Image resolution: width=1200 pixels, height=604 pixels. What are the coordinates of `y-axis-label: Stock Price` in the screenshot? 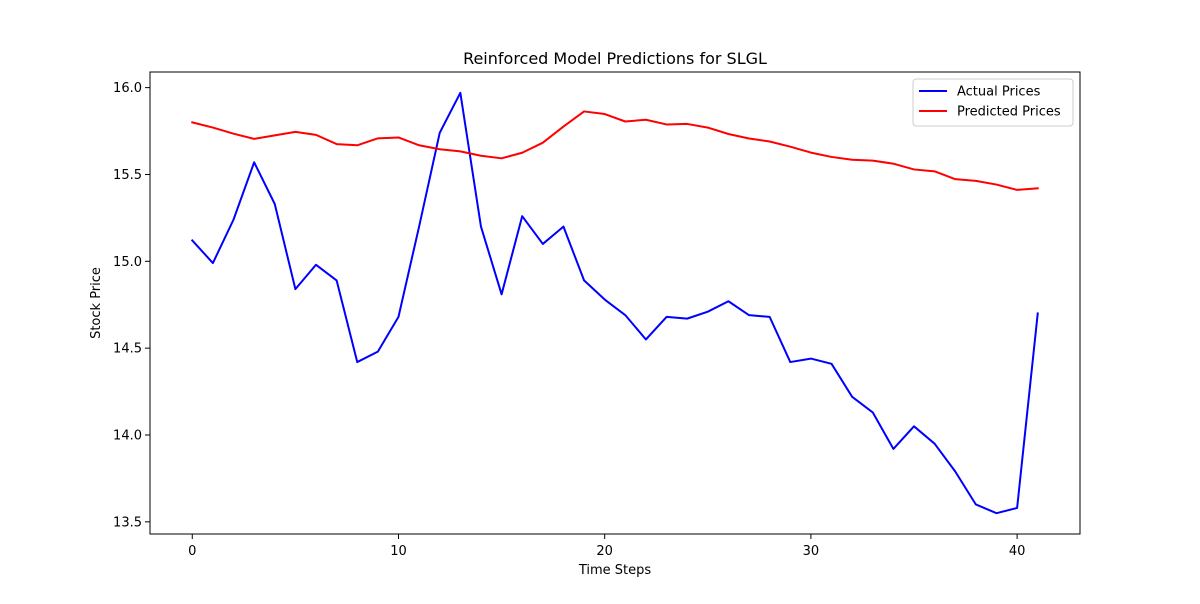 It's located at (96, 303).